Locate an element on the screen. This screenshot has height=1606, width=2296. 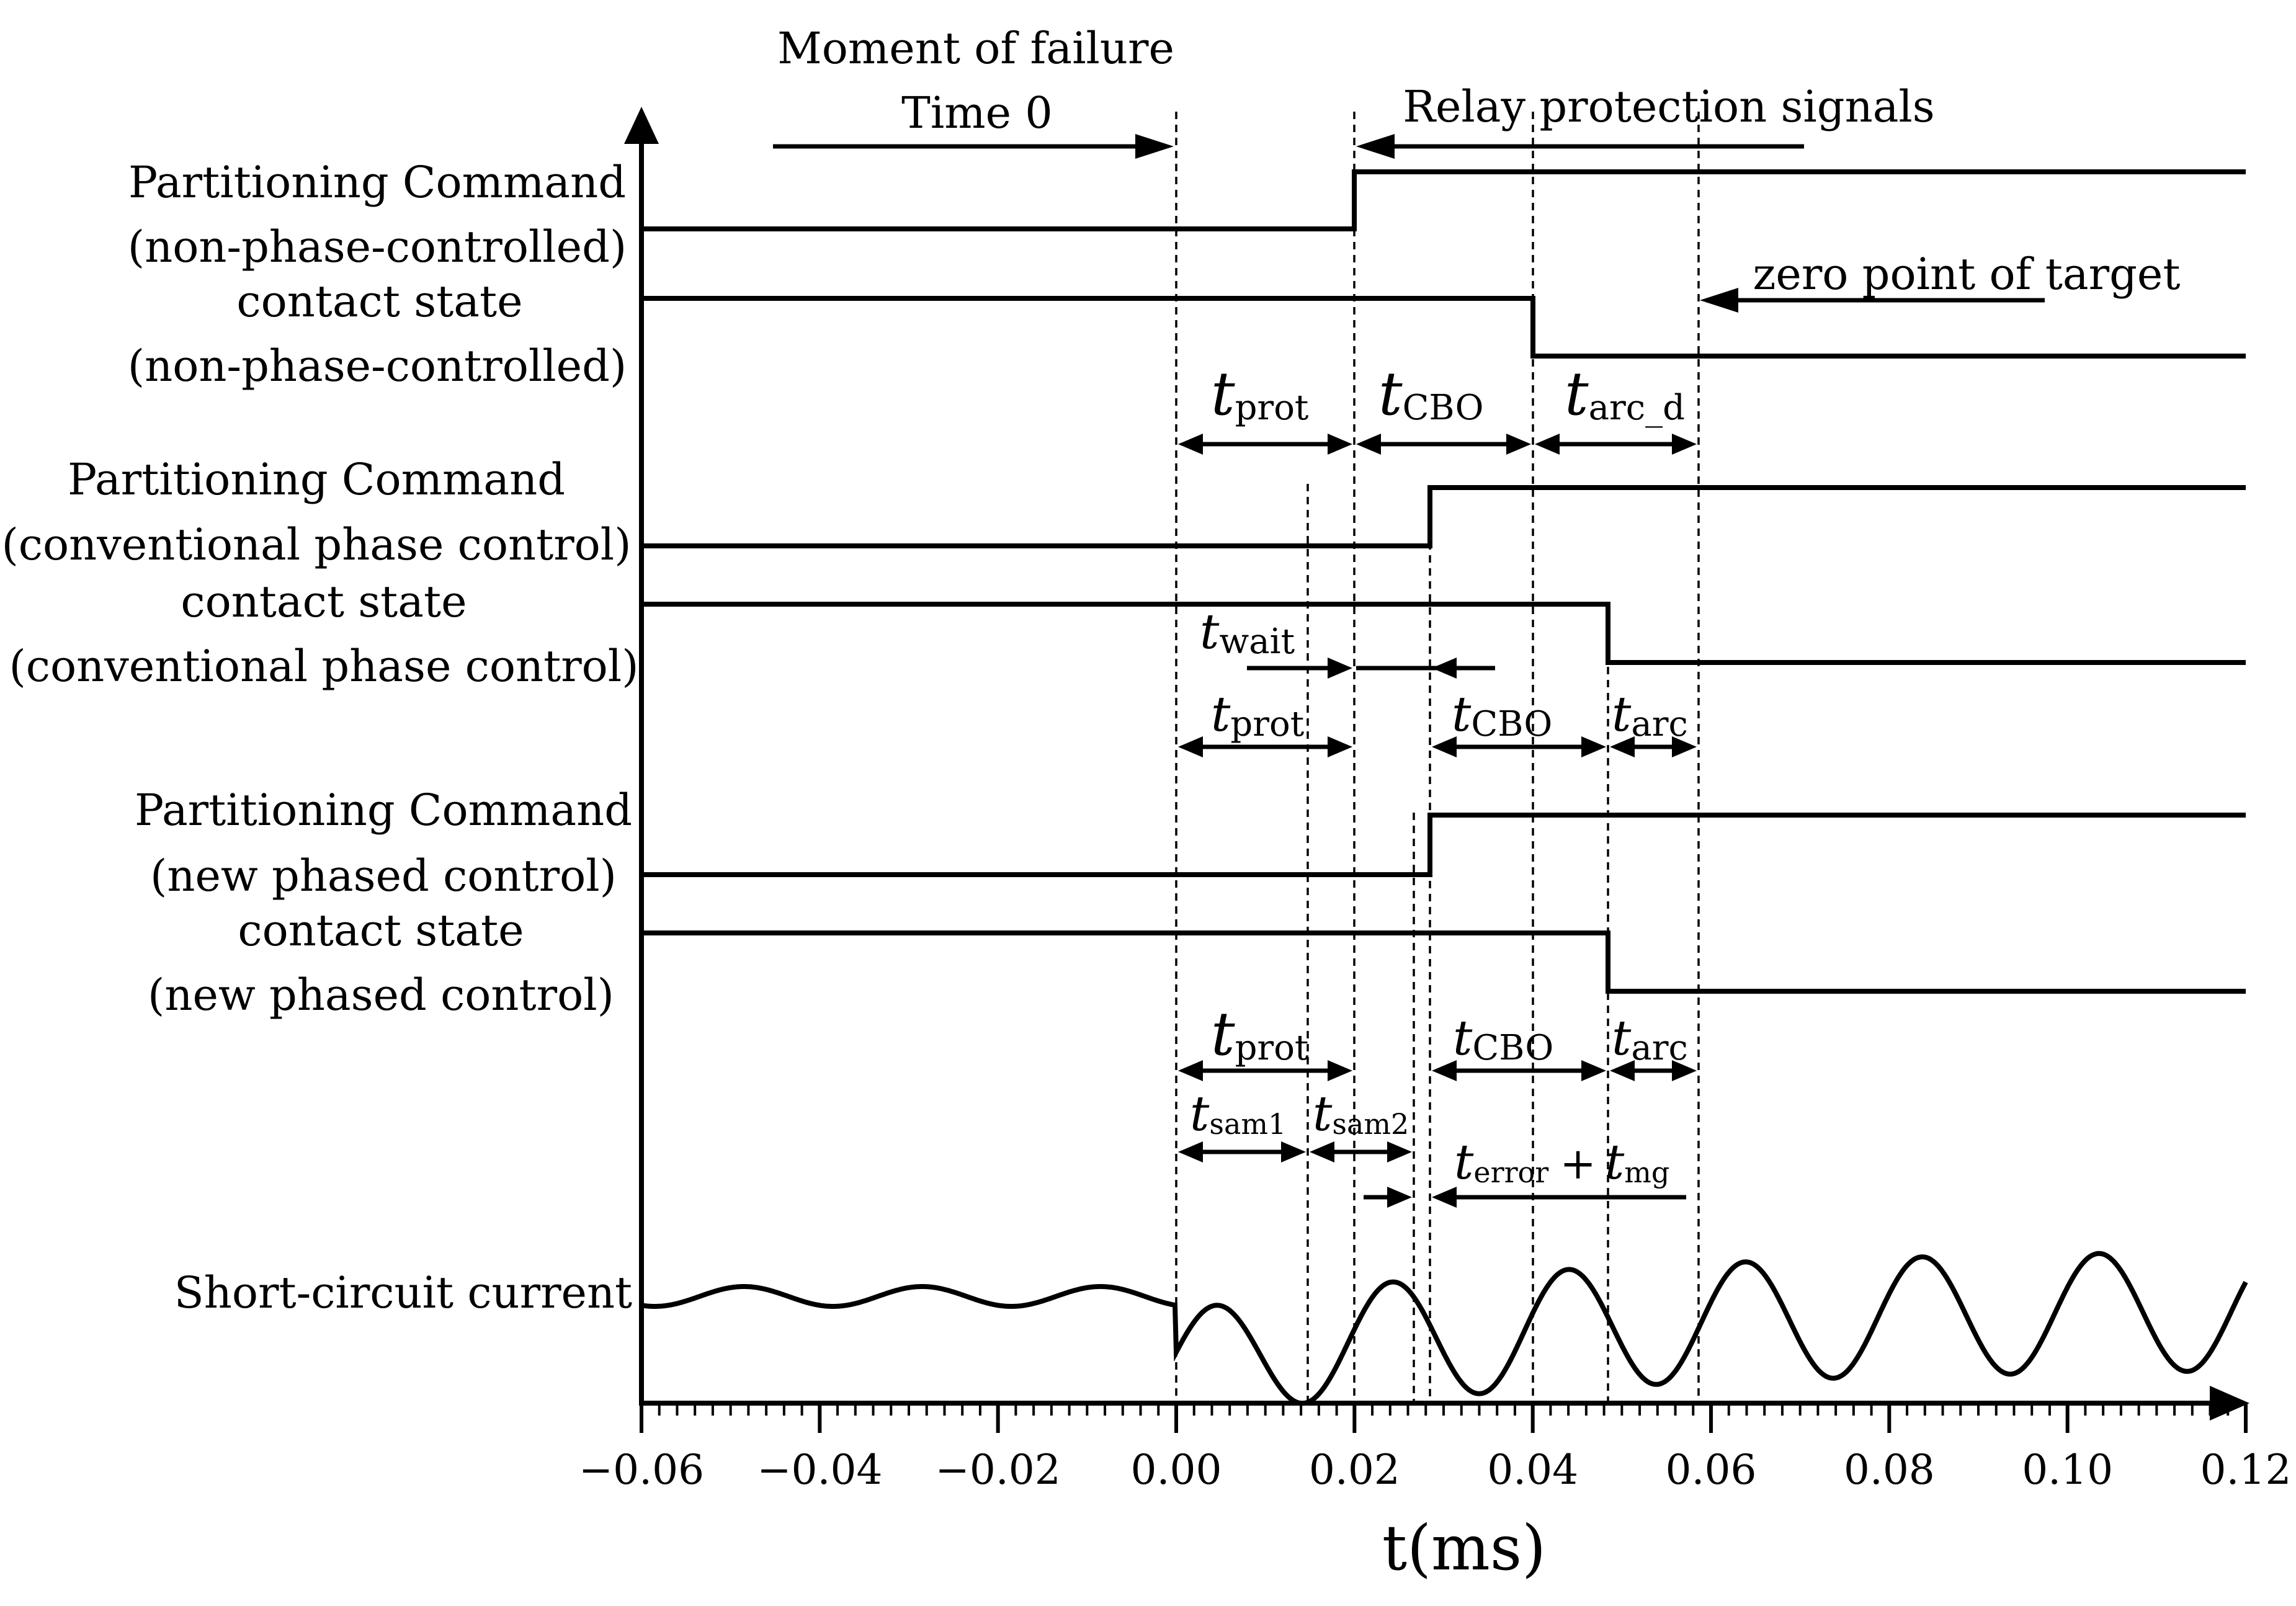
annotation-relay-protection: Relay protection signals is located at coordinates (1668, 106).